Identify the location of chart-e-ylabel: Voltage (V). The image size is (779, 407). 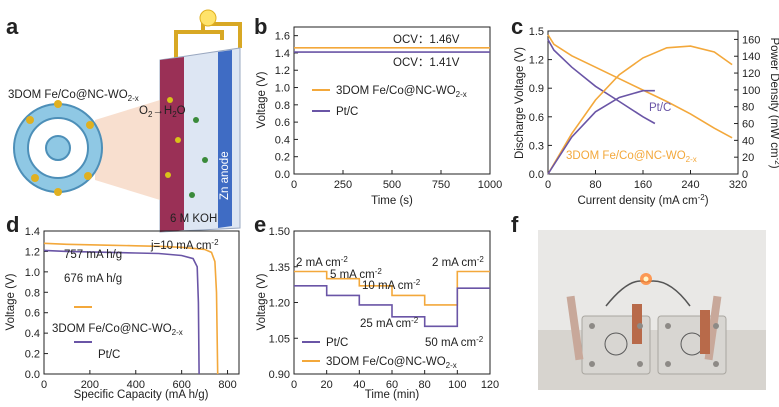
(262, 301).